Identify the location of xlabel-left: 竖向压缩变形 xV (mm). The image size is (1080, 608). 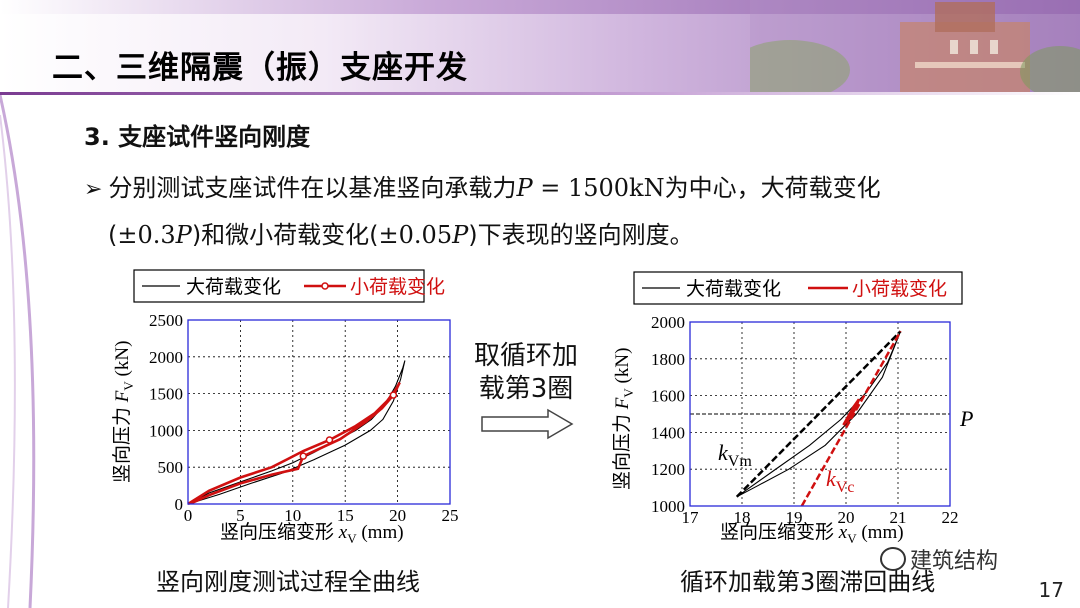
(312, 533).